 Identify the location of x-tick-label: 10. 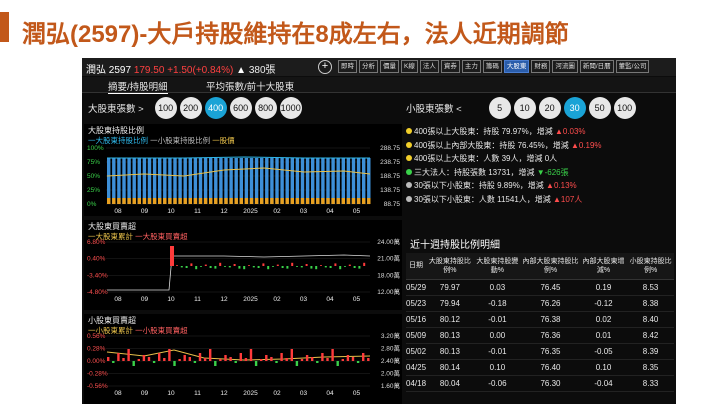
(171, 393).